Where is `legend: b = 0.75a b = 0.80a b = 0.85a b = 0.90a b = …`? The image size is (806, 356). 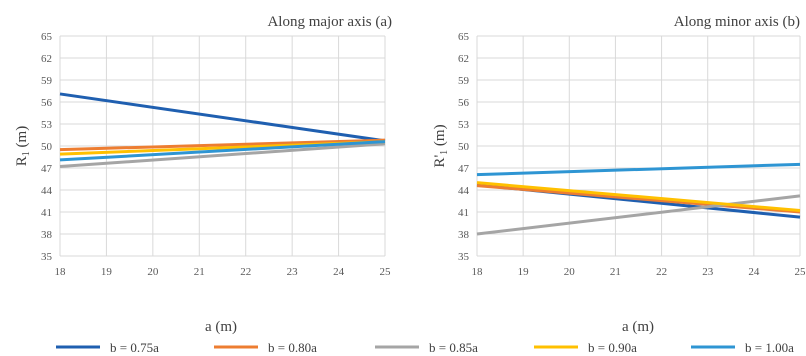 legend: b = 0.75a b = 0.80a b = 0.85a b = 0.90a b = … is located at coordinates (425, 347).